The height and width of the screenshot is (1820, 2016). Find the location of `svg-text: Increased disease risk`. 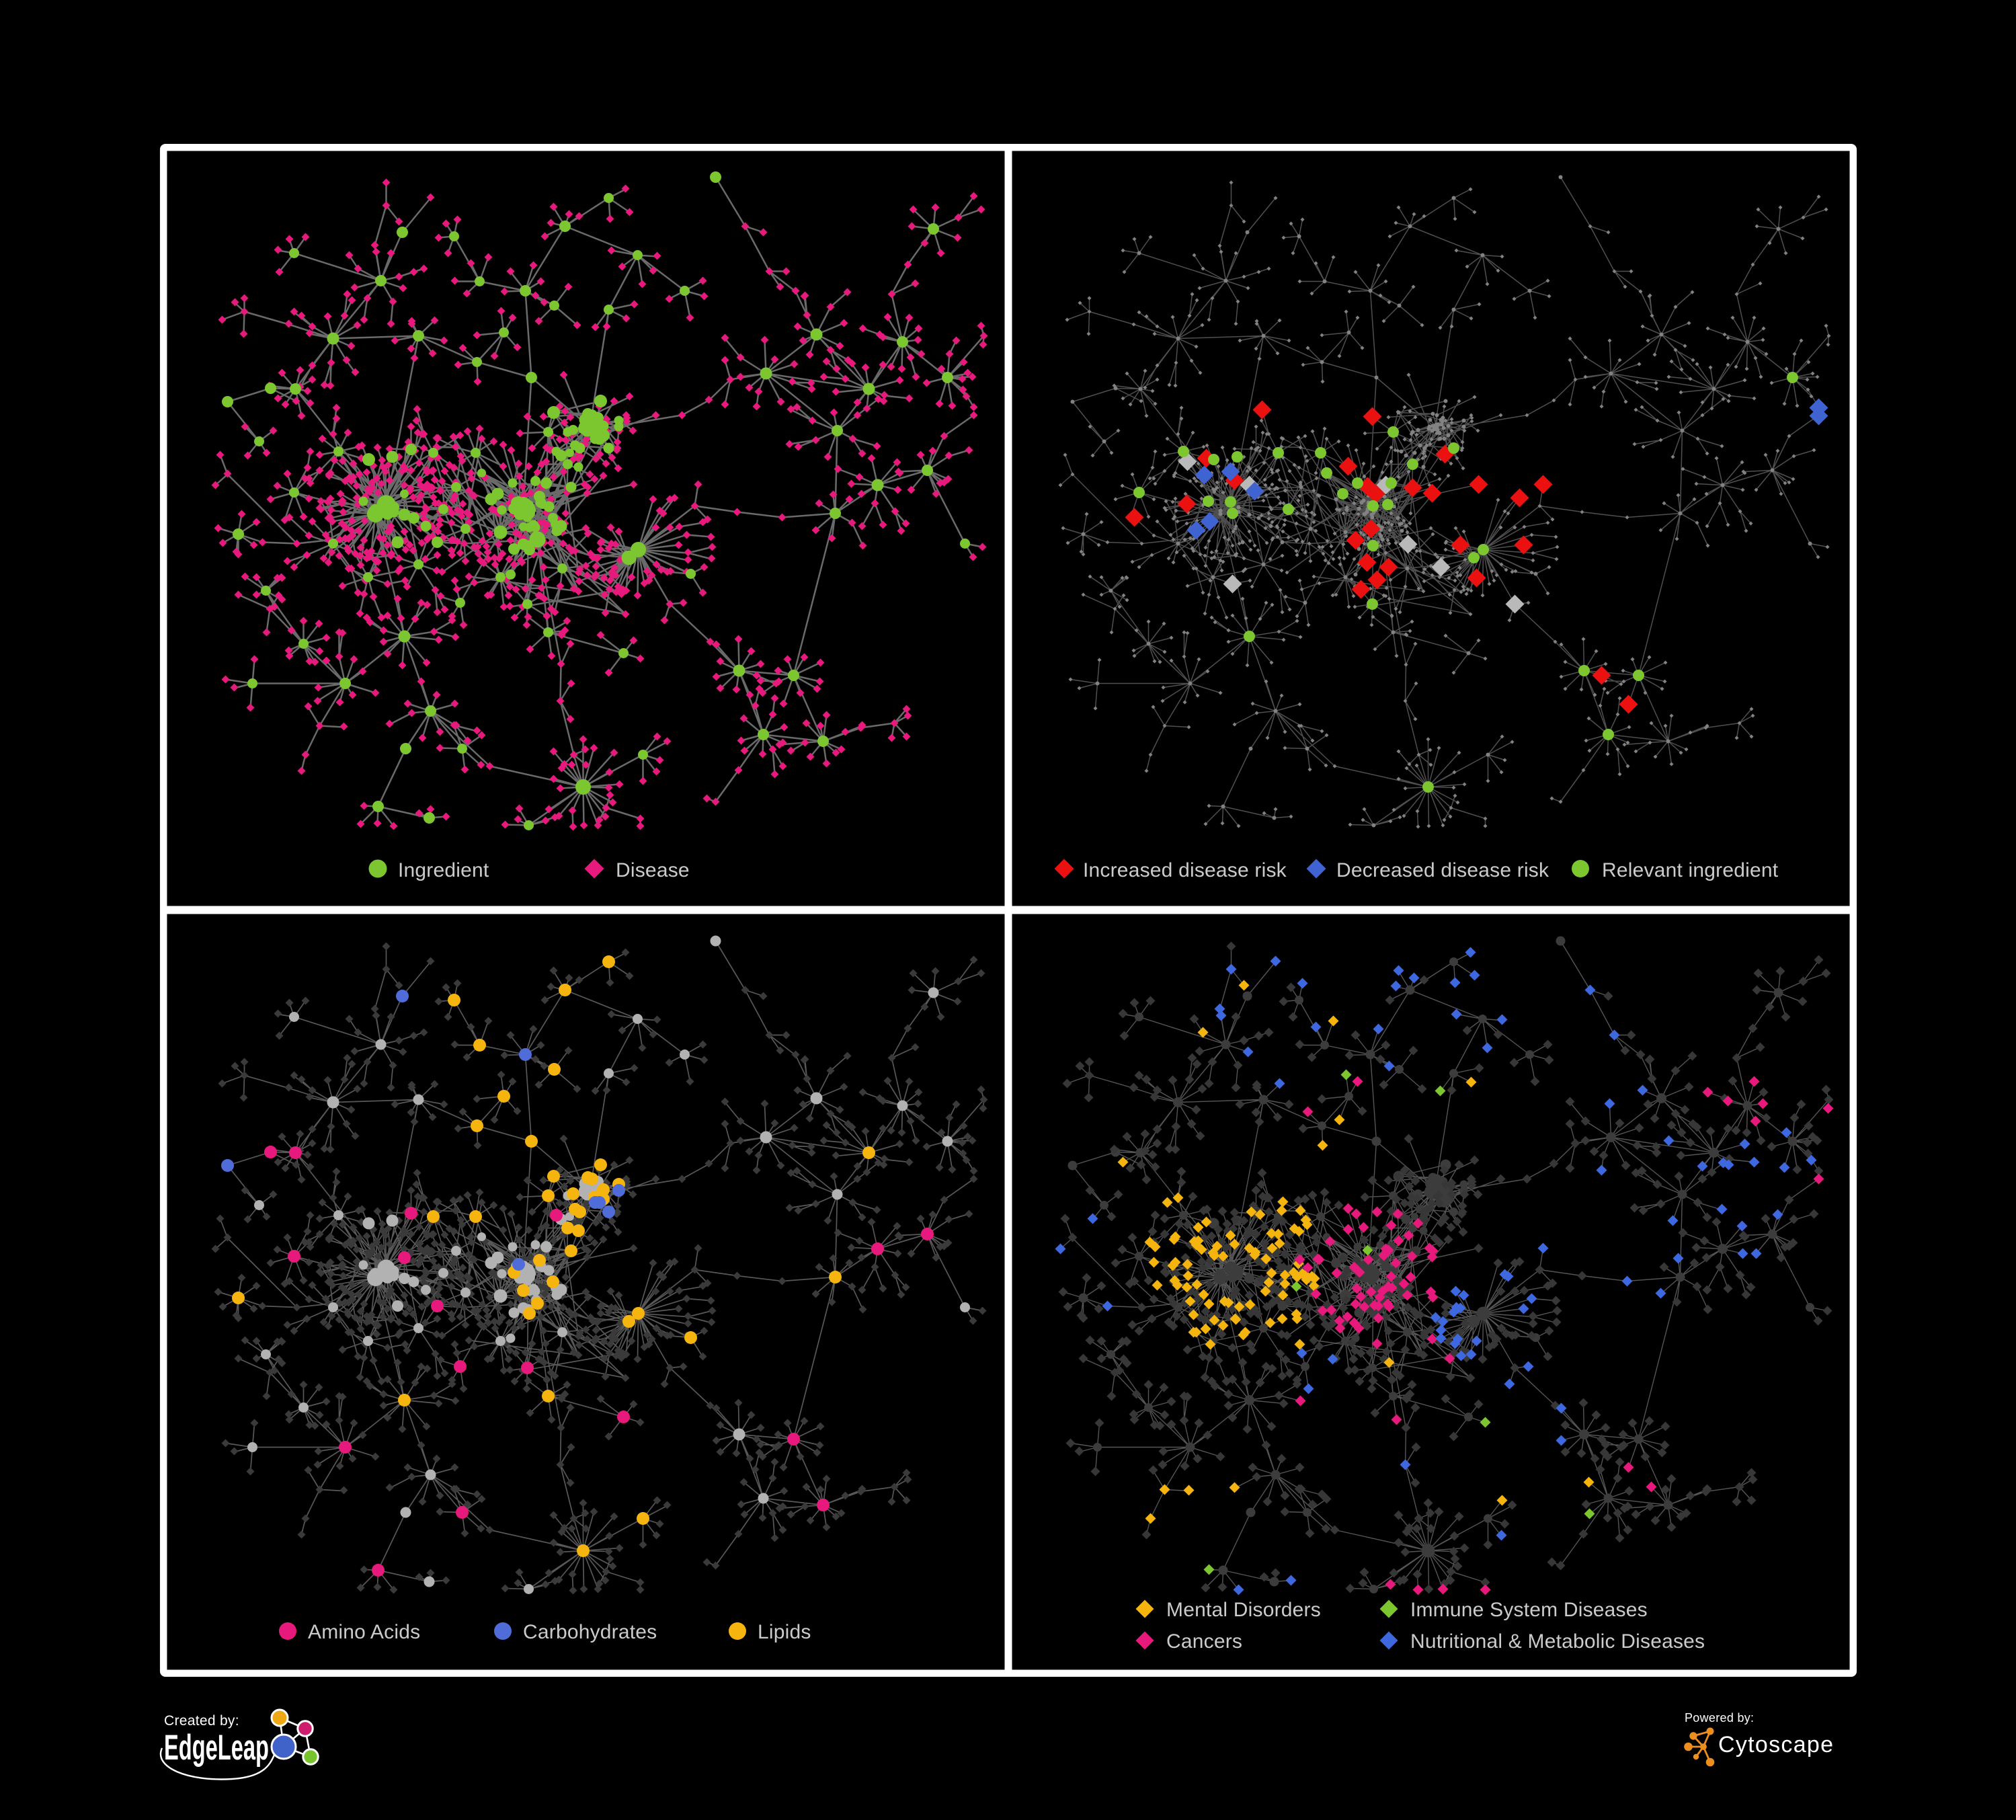

svg-text: Increased disease risk is located at coordinates (1185, 870).